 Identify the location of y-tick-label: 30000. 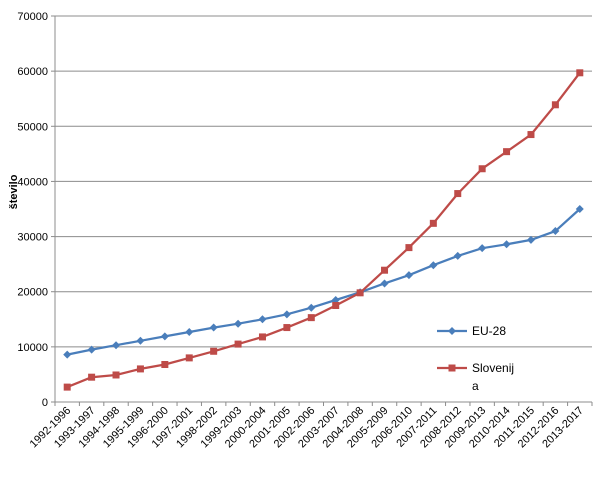
(32, 238).